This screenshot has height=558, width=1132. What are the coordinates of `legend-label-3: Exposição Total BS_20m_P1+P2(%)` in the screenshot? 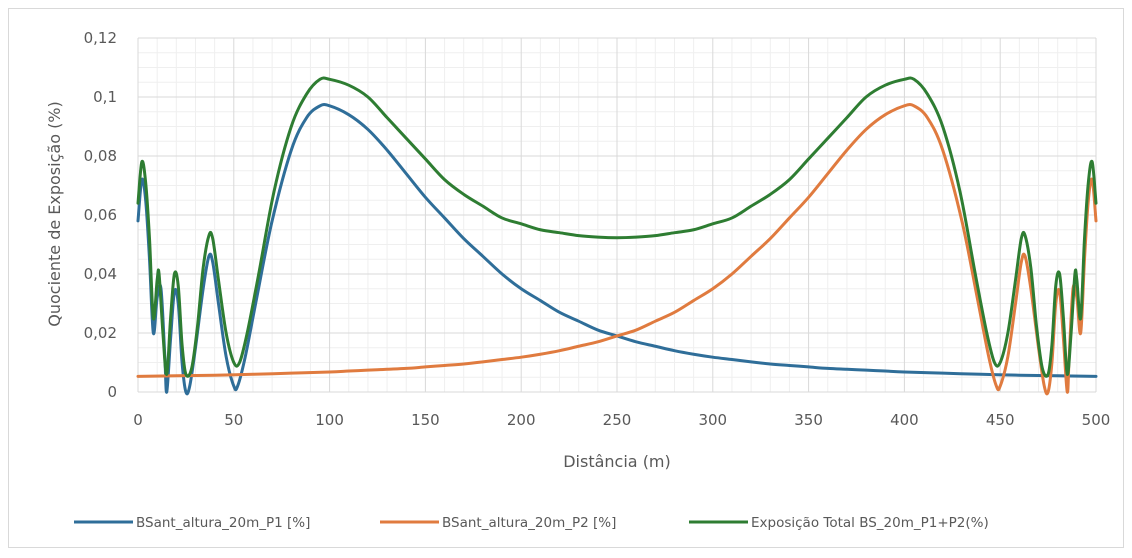 It's located at (870, 523).